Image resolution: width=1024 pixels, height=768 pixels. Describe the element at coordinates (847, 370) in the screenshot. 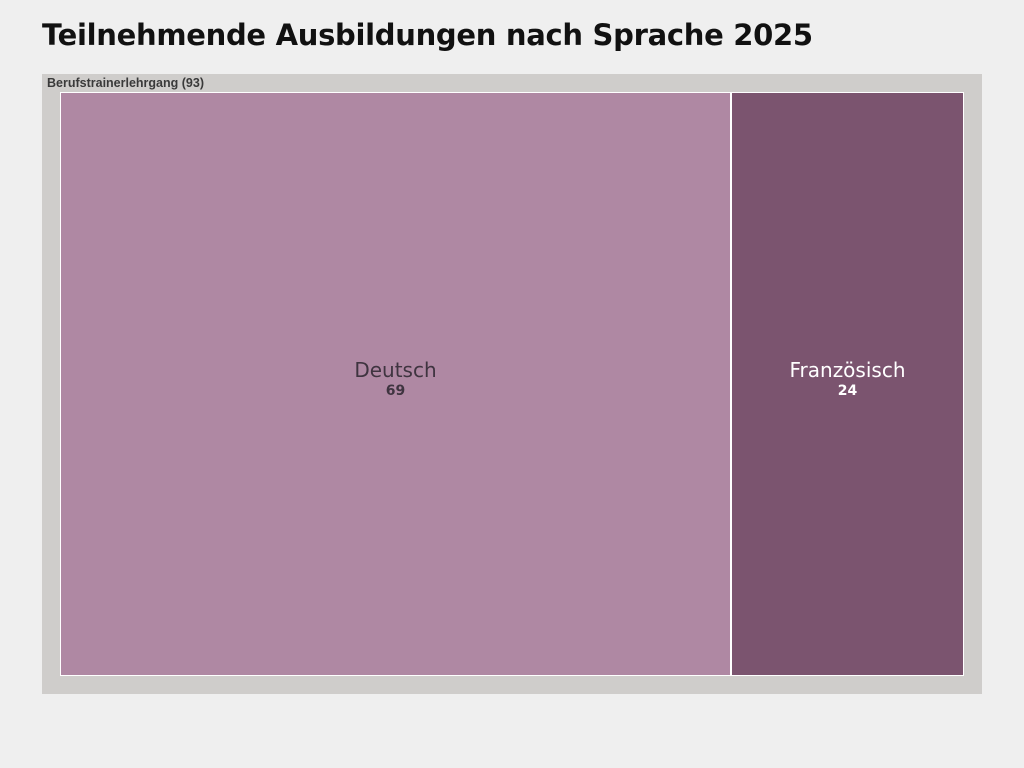

I see `tile-name-label: Französisch` at that location.